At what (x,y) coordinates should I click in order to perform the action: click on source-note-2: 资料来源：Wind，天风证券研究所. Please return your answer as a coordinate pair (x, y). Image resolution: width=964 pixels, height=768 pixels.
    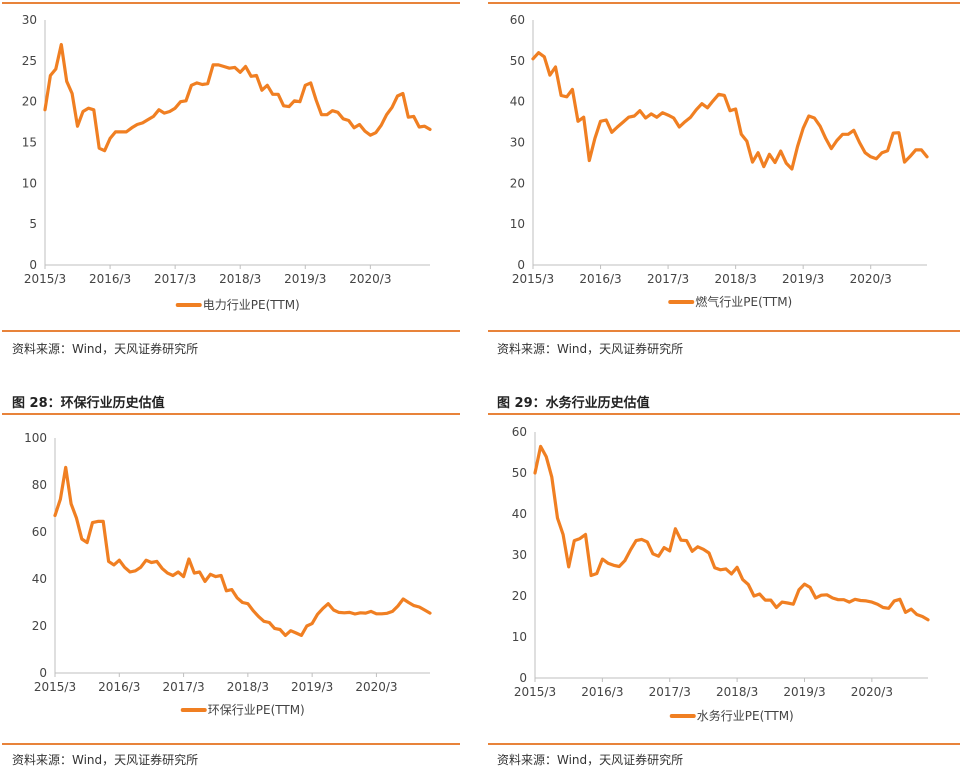
    Looking at the image, I should click on (590, 349).